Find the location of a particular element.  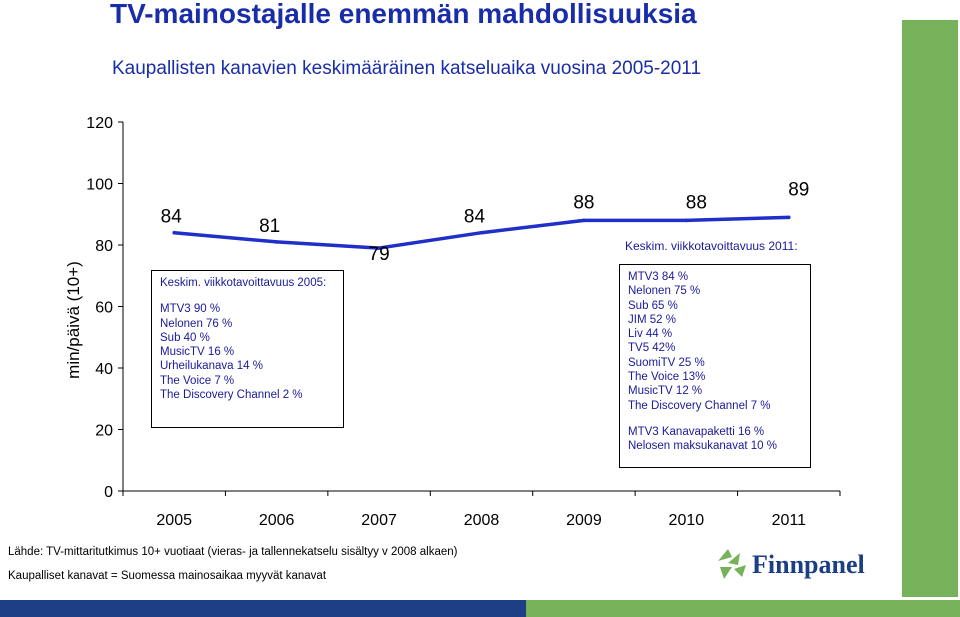

reach-2005-line: MTV3 90 % is located at coordinates (190, 309).